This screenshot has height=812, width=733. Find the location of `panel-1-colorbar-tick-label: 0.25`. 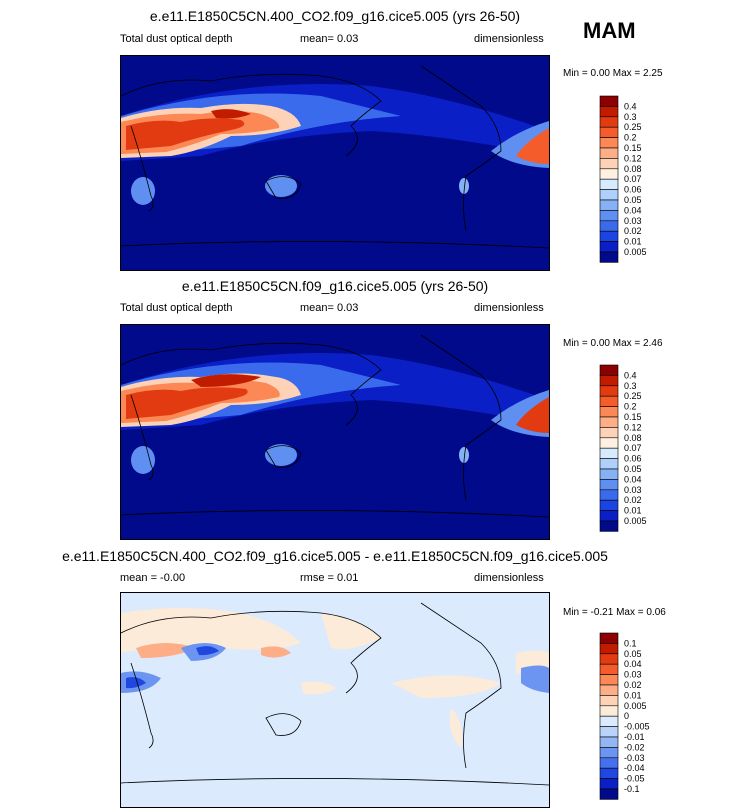

panel-1-colorbar-tick-label: 0.25 is located at coordinates (633, 127).